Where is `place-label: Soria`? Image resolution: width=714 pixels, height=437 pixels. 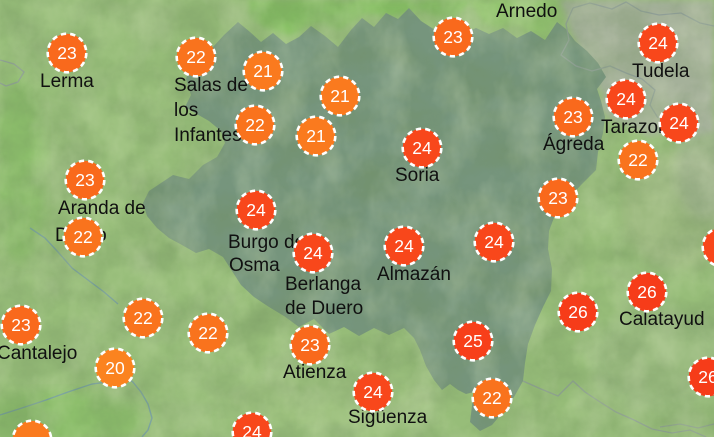
place-label: Soria is located at coordinates (417, 175).